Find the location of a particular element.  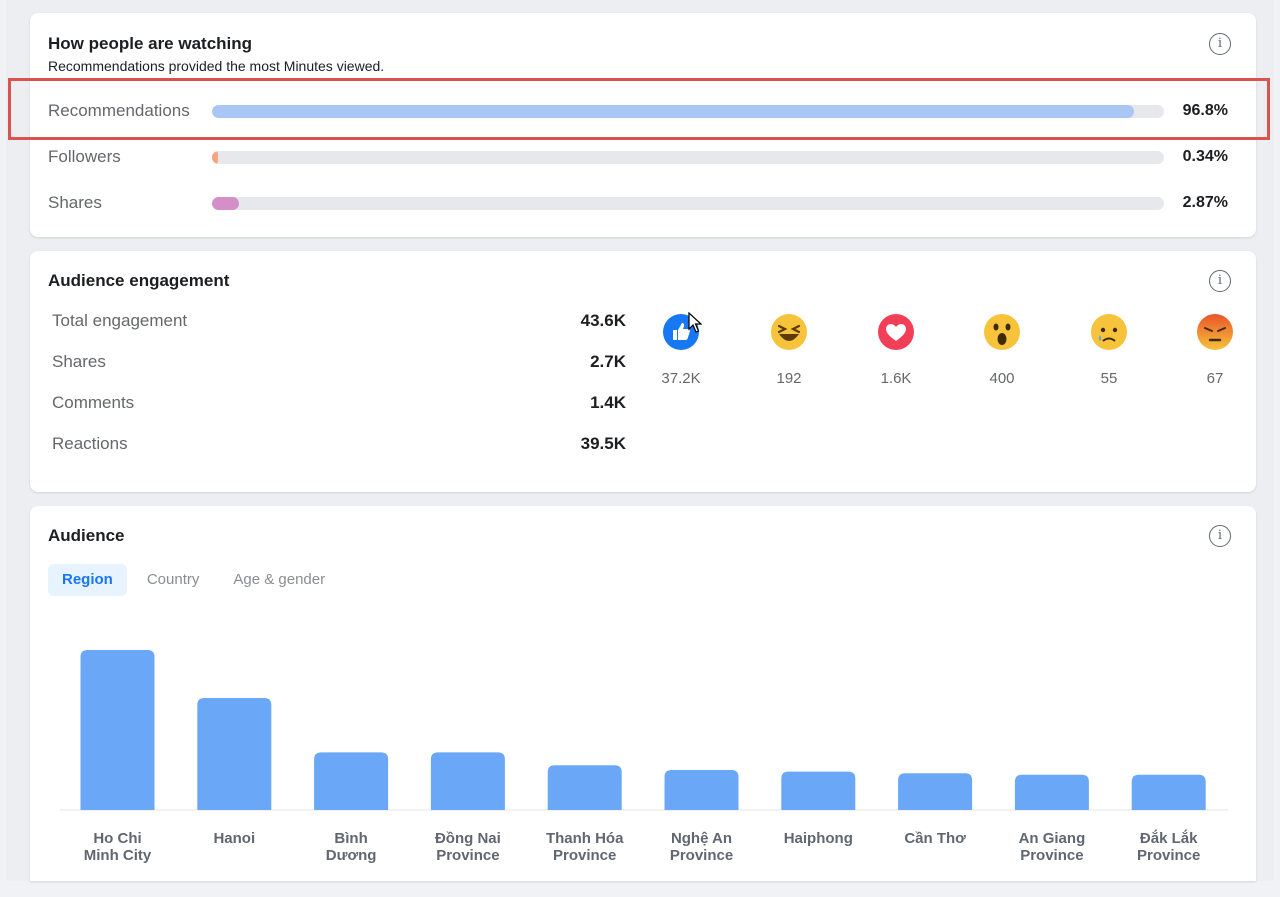

engagement-value: 43.6K is located at coordinates (603, 320).